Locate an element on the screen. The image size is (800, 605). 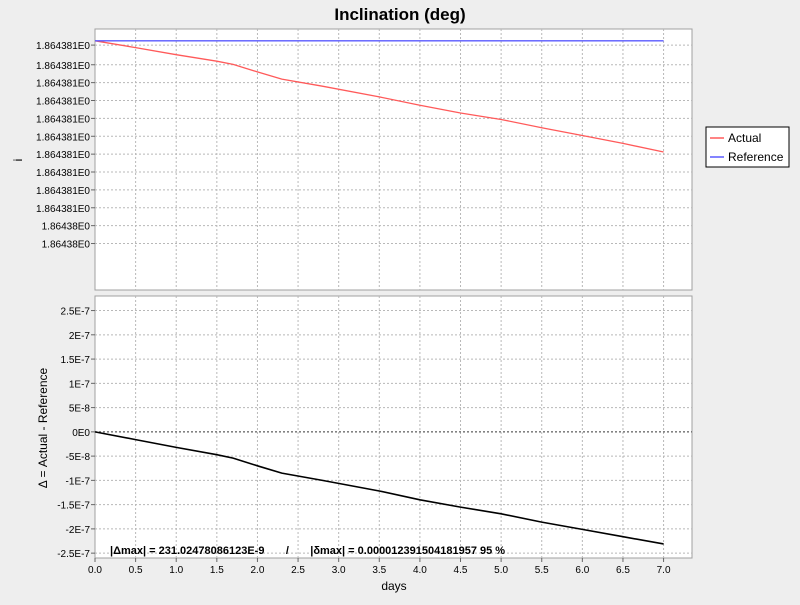
series-line-actual is located at coordinates (379, 96).